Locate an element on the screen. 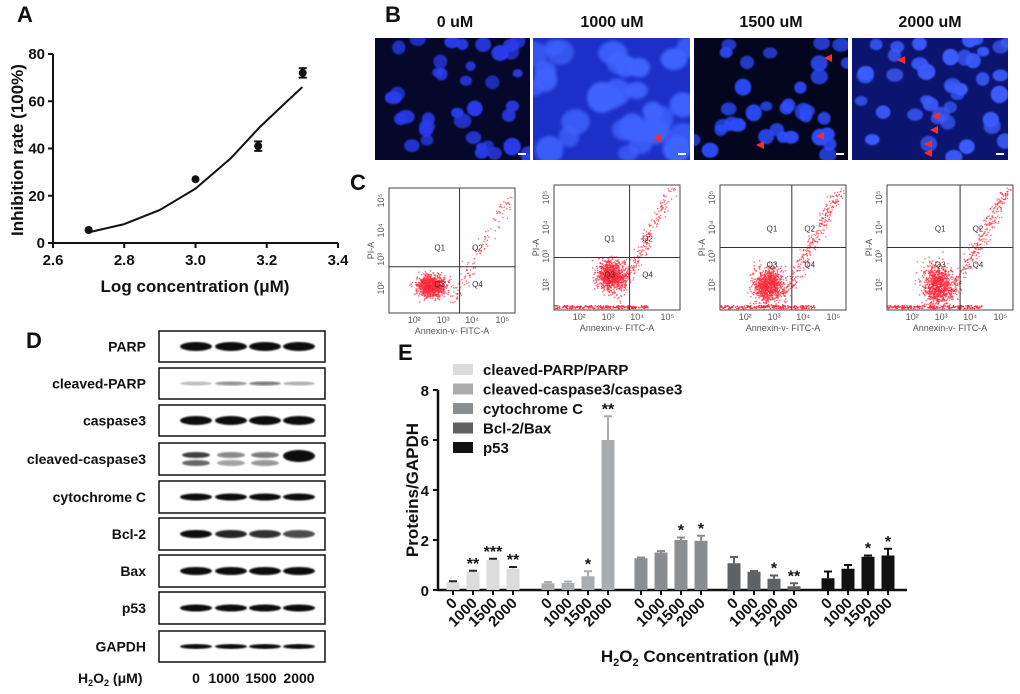 The height and width of the screenshot is (694, 1020). flow-ytick-label: 10⁴ is located at coordinates (712, 227).